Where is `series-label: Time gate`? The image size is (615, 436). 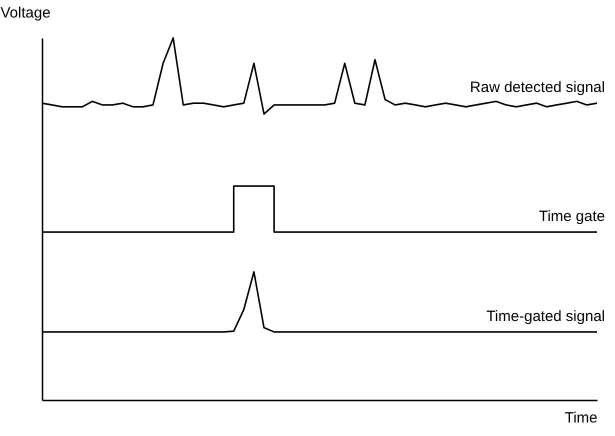
series-label: Time gate is located at coordinates (571, 217).